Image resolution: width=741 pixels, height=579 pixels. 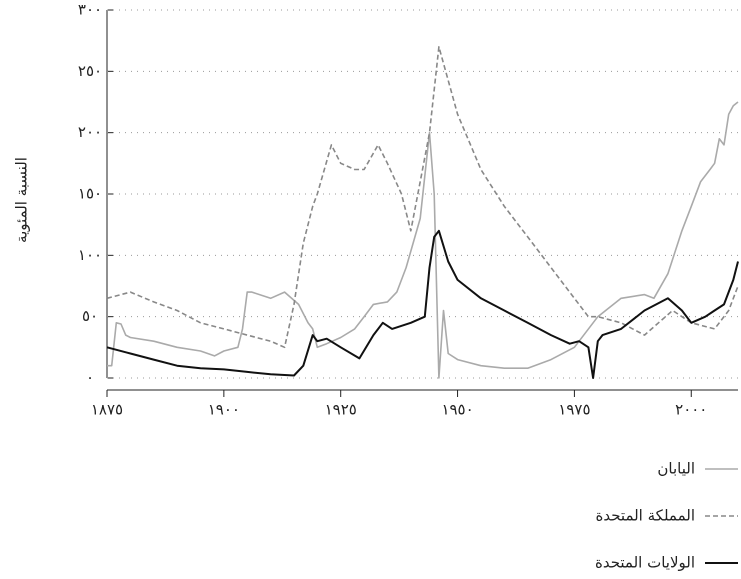 I want to click on x-tick-label: ١٨٧٥, so click(x=107, y=410).